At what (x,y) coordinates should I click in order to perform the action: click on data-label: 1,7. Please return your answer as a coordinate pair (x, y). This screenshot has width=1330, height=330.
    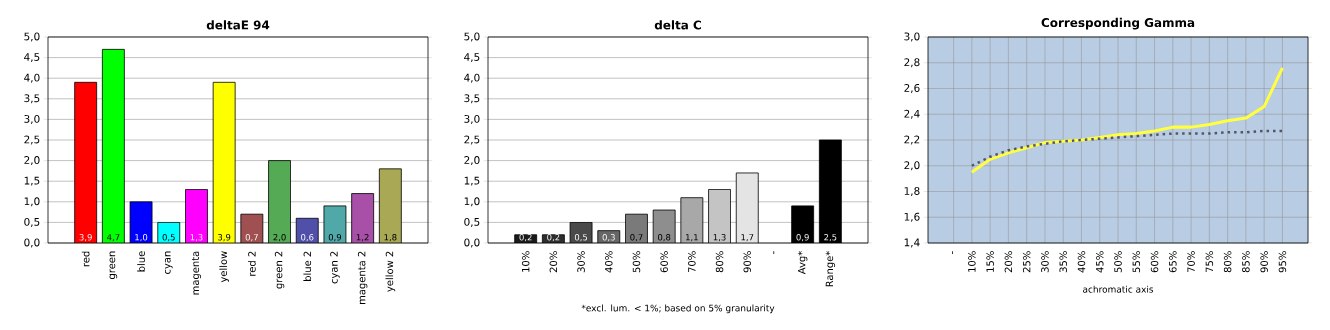
    Looking at the image, I should click on (747, 238).